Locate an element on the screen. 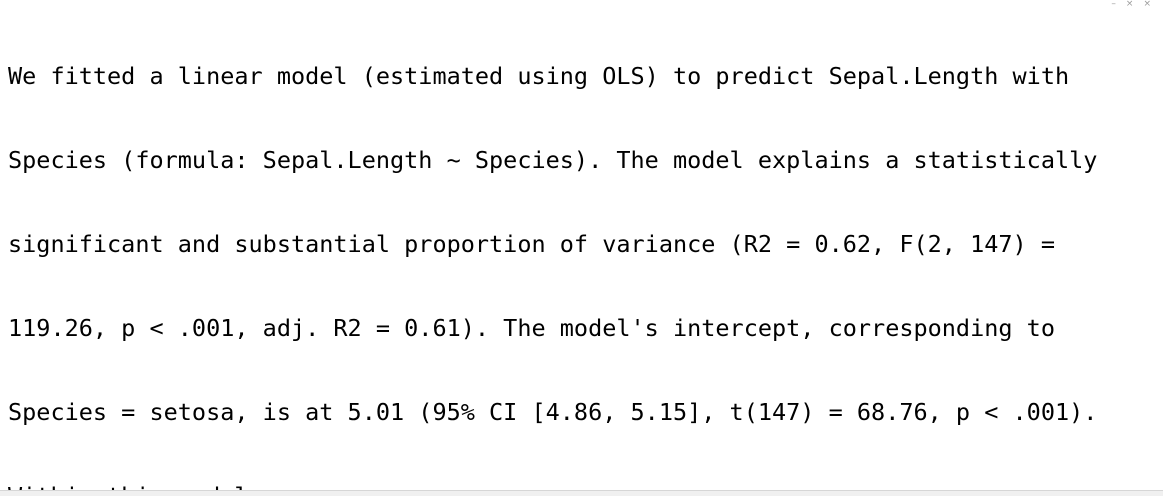 The height and width of the screenshot is (496, 1163). output-line: Within this model: is located at coordinates (567, 486).